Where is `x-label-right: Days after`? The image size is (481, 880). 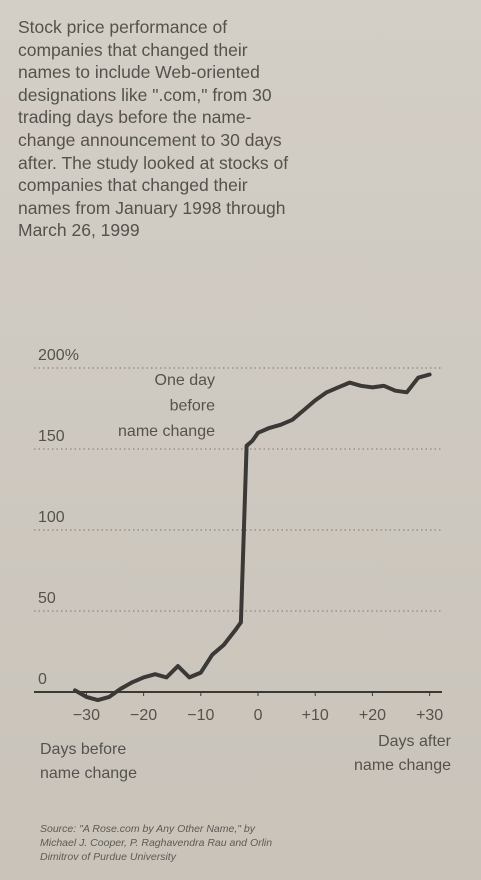
x-label-right: Days after is located at coordinates (415, 741).